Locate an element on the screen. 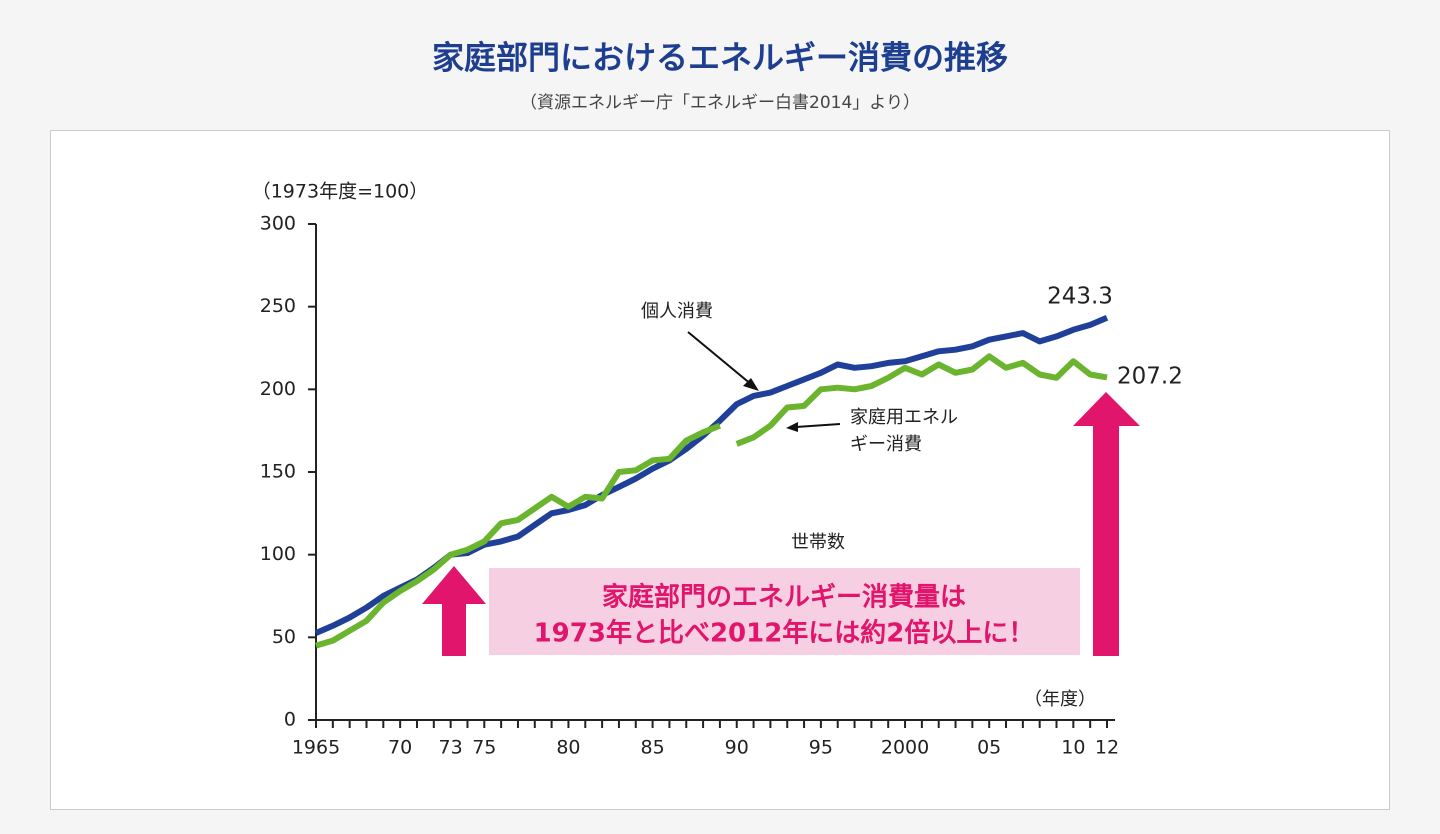 This screenshot has height=834, width=1440. y-tick-label: 250 is located at coordinates (278, 306).